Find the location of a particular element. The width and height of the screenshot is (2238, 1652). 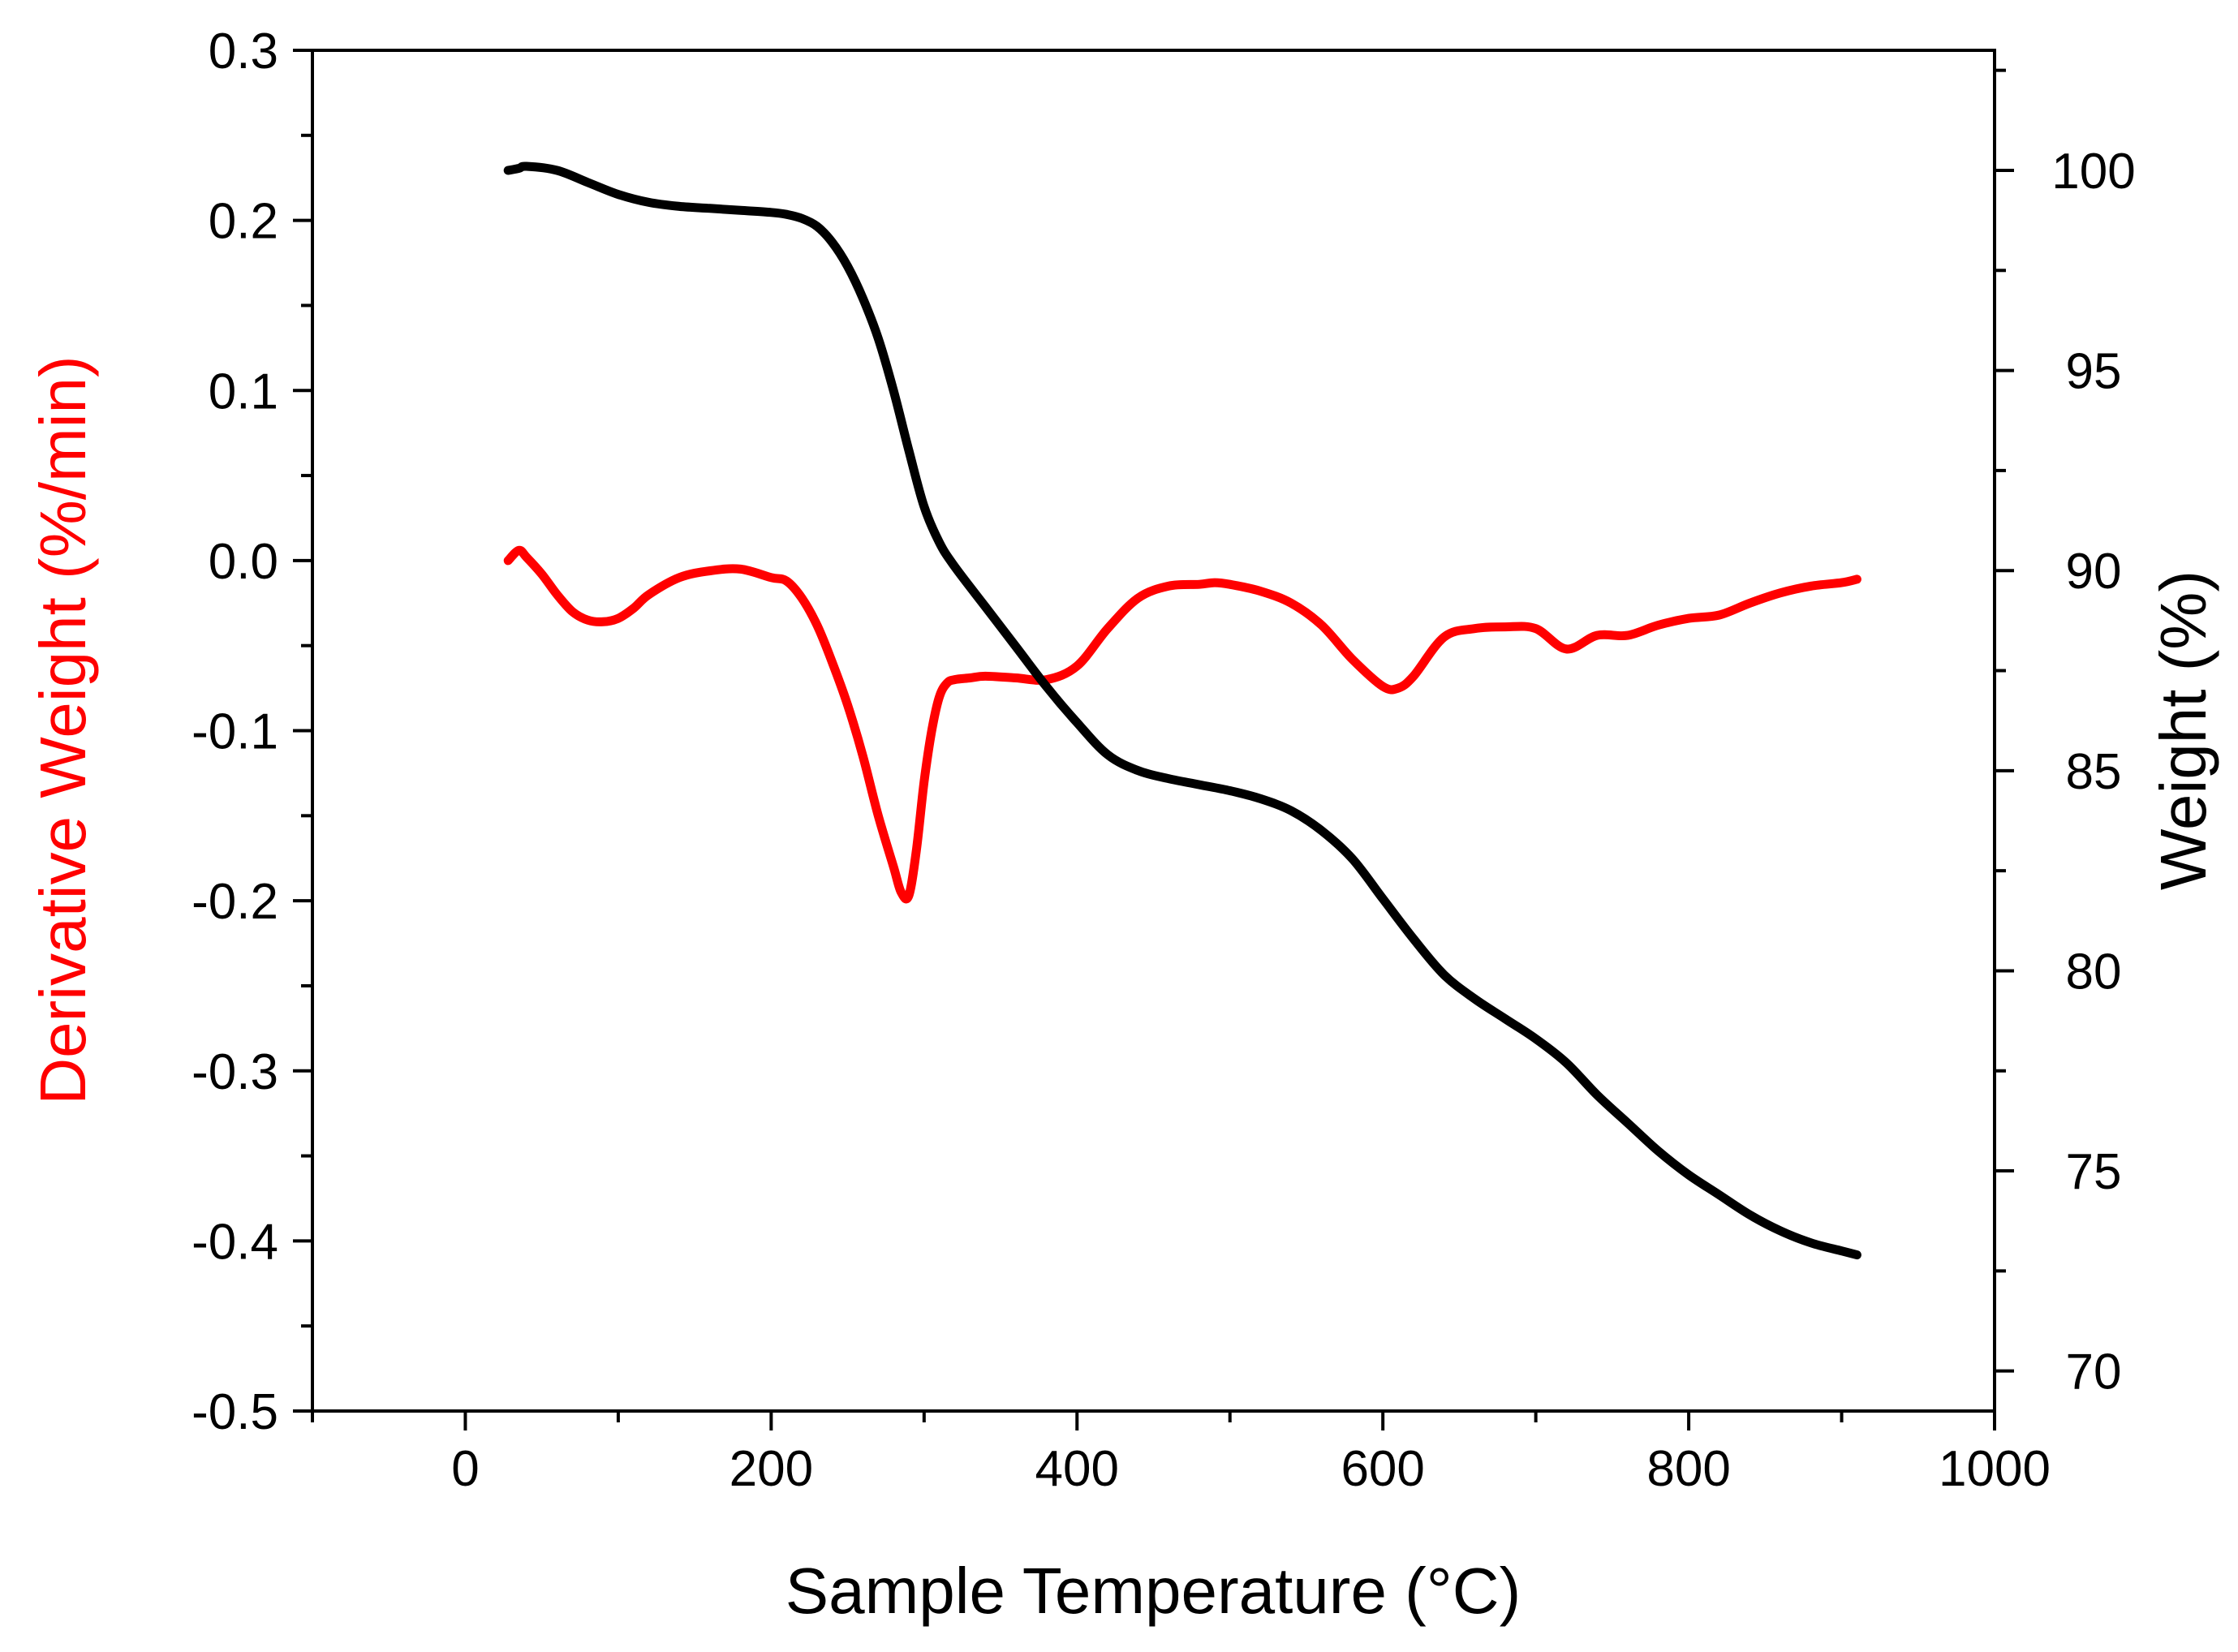

x-tick-label: 400 is located at coordinates (1077, 1469).